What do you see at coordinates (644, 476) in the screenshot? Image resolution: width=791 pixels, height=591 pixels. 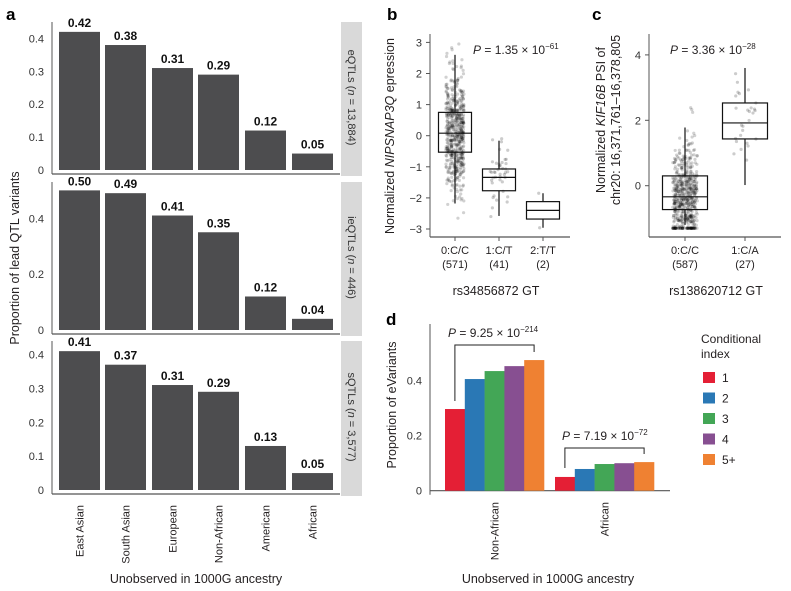 I see `bar-african-index-5plus` at bounding box center [644, 476].